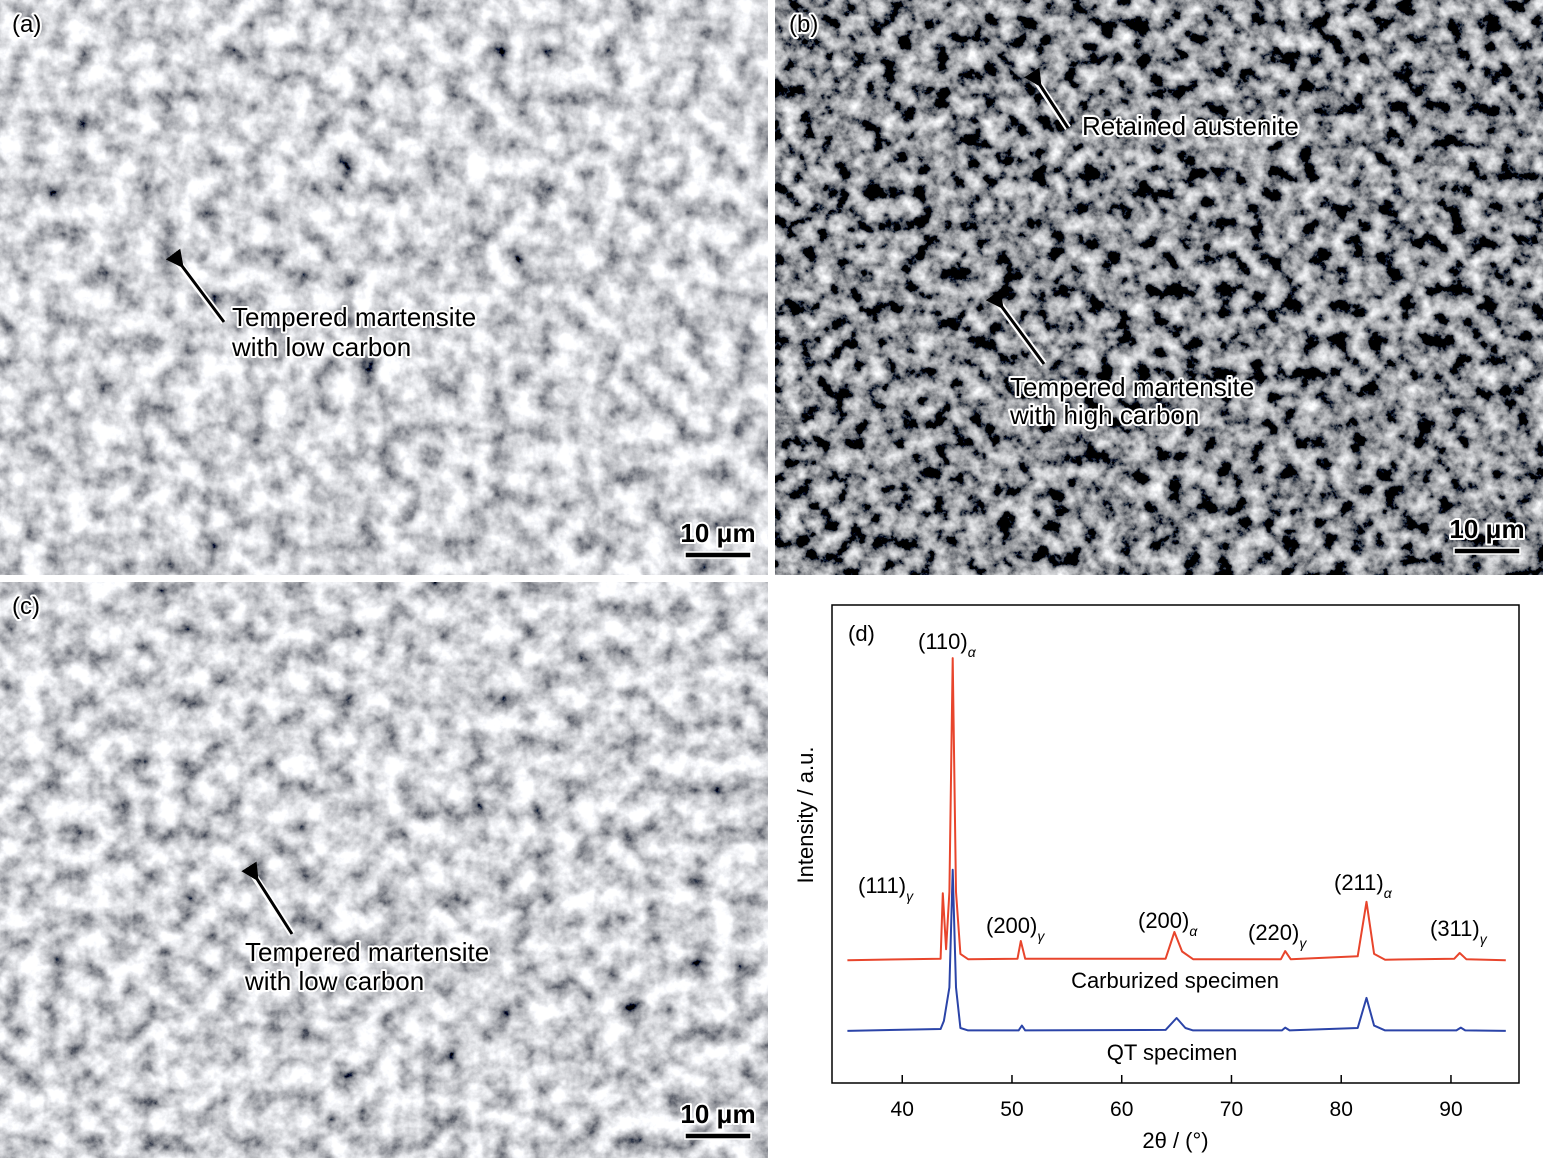 The height and width of the screenshot is (1158, 1543). What do you see at coordinates (882, 885) in the screenshot?
I see `peak-label-text: (111)` at bounding box center [882, 885].